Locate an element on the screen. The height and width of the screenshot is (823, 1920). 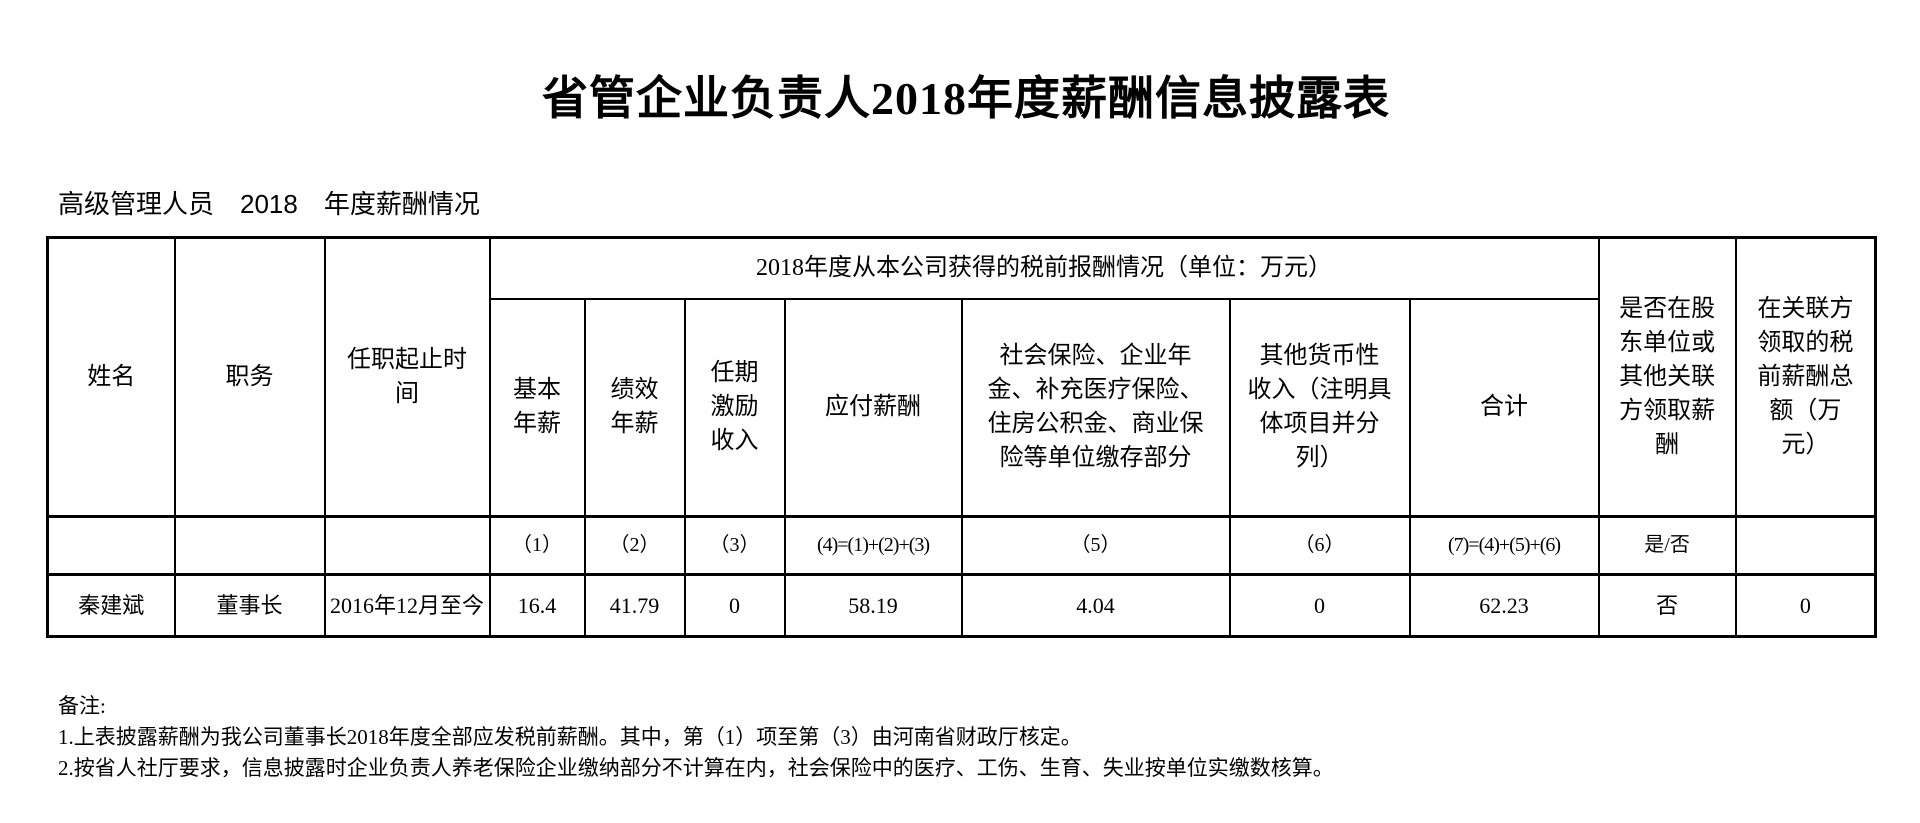
cell-other-income: 0 is located at coordinates (1319, 605).